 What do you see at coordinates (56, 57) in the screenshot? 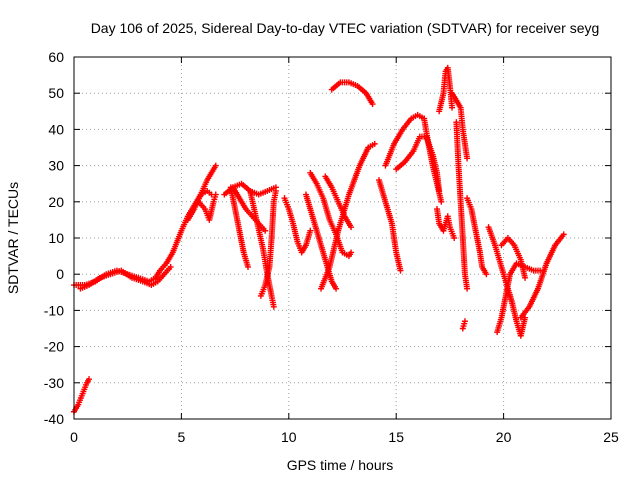
I see `y-tick-label: 60` at bounding box center [56, 57].